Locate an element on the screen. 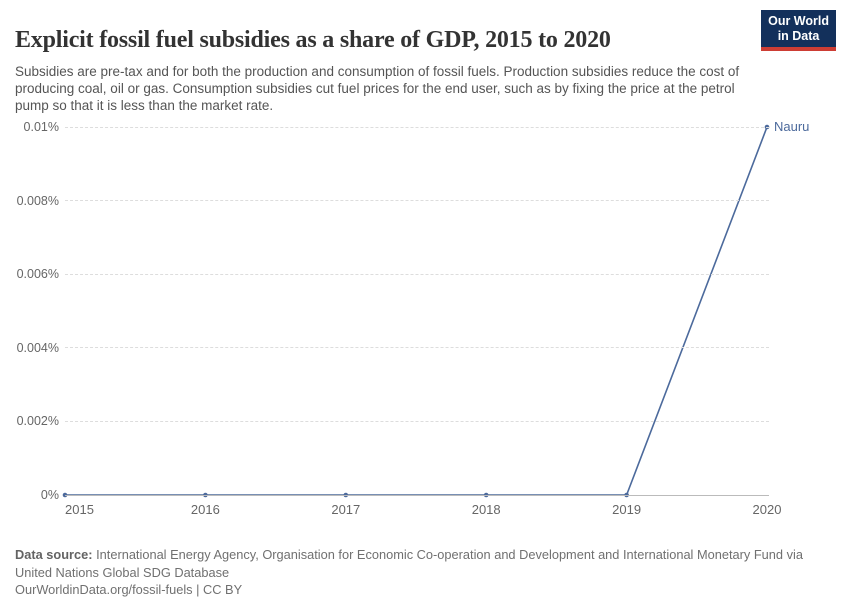 This screenshot has height=600, width=850. owid-logo-line1: Our World is located at coordinates (798, 21).